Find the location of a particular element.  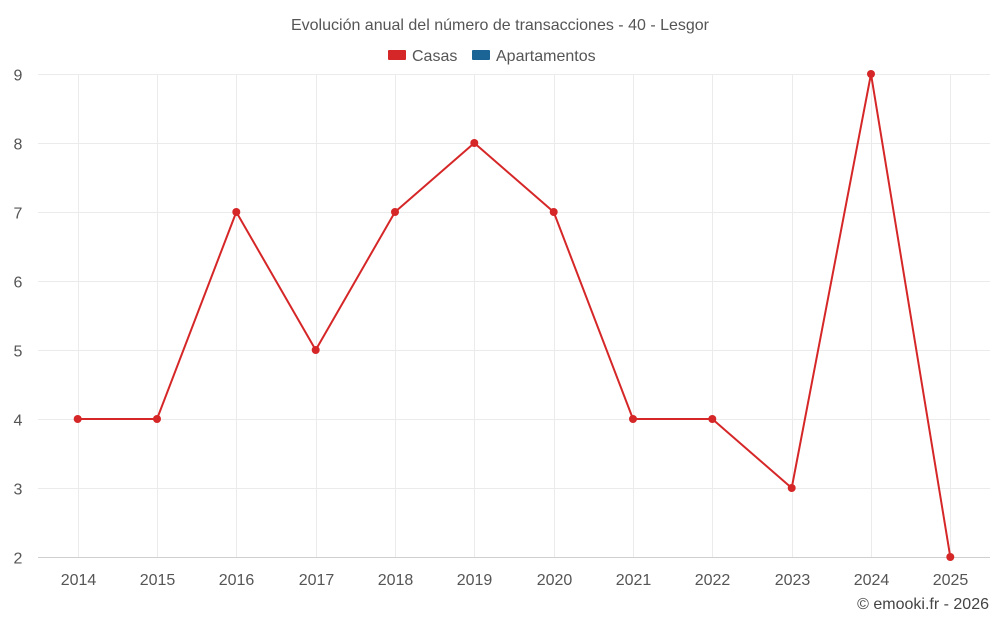

y-tick-label: 5 is located at coordinates (18, 352).